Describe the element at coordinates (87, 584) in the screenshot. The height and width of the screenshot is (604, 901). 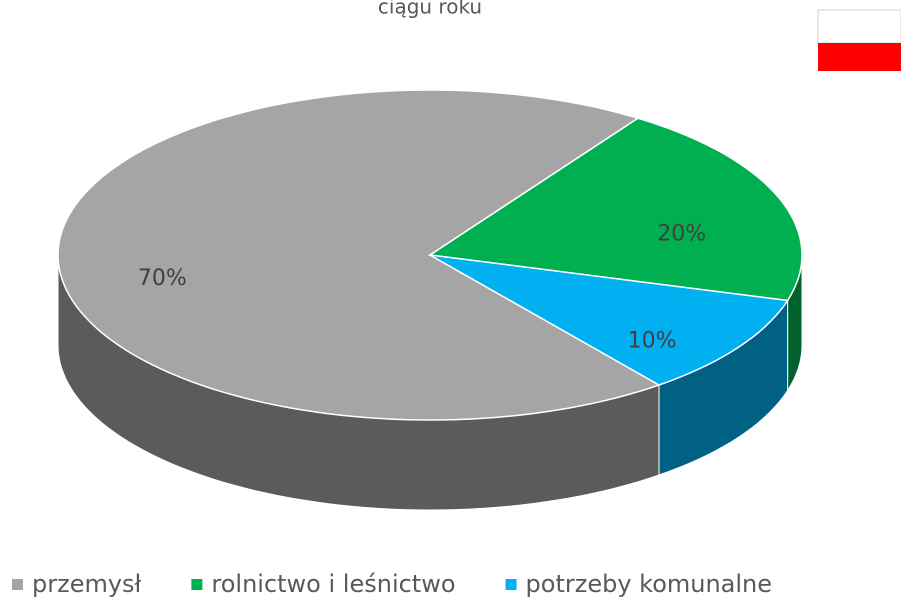
I see `legend-label: przemysł` at that location.